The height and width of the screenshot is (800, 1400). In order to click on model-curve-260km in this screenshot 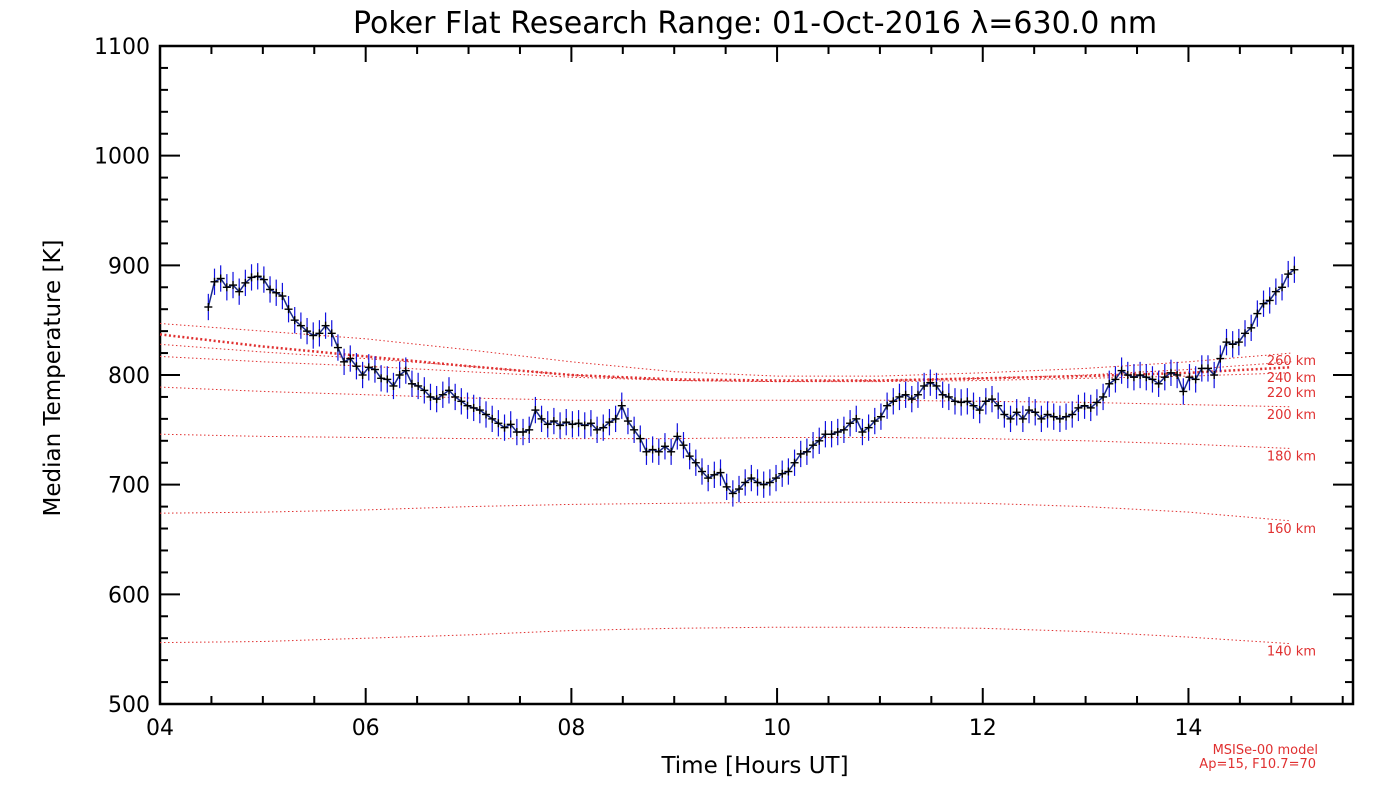, I will do `click(725, 350)`.